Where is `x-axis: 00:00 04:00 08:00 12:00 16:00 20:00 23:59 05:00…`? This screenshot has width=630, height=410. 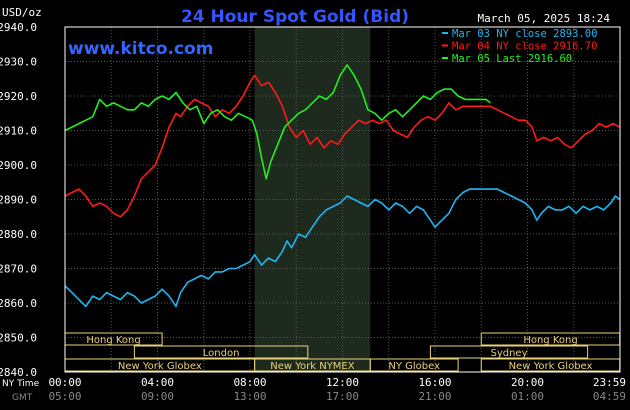 x-axis: 00:00 04:00 08:00 12:00 16:00 20:00 23:59 05:00… is located at coordinates (314, 389).